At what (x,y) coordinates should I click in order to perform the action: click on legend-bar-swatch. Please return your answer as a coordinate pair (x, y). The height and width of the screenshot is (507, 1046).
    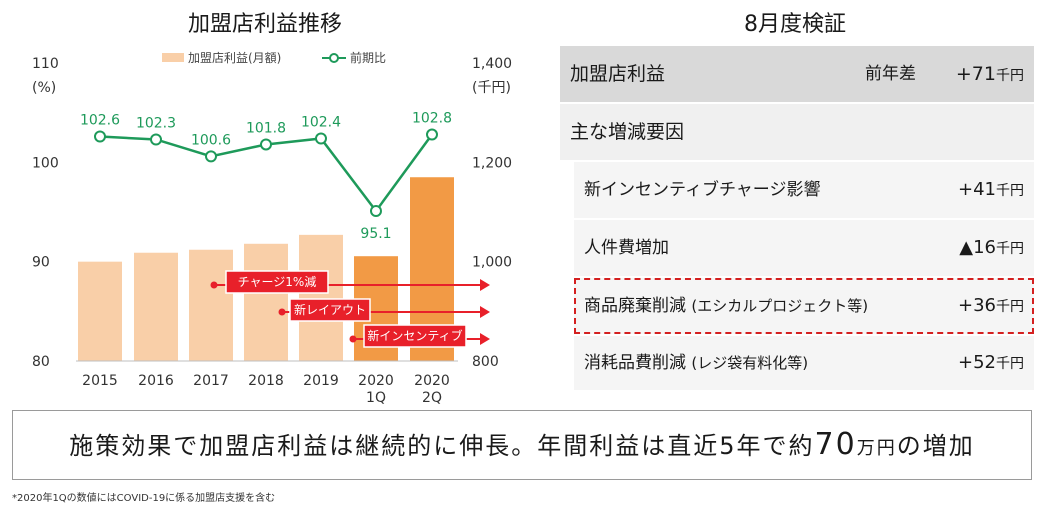
    Looking at the image, I should click on (173, 57).